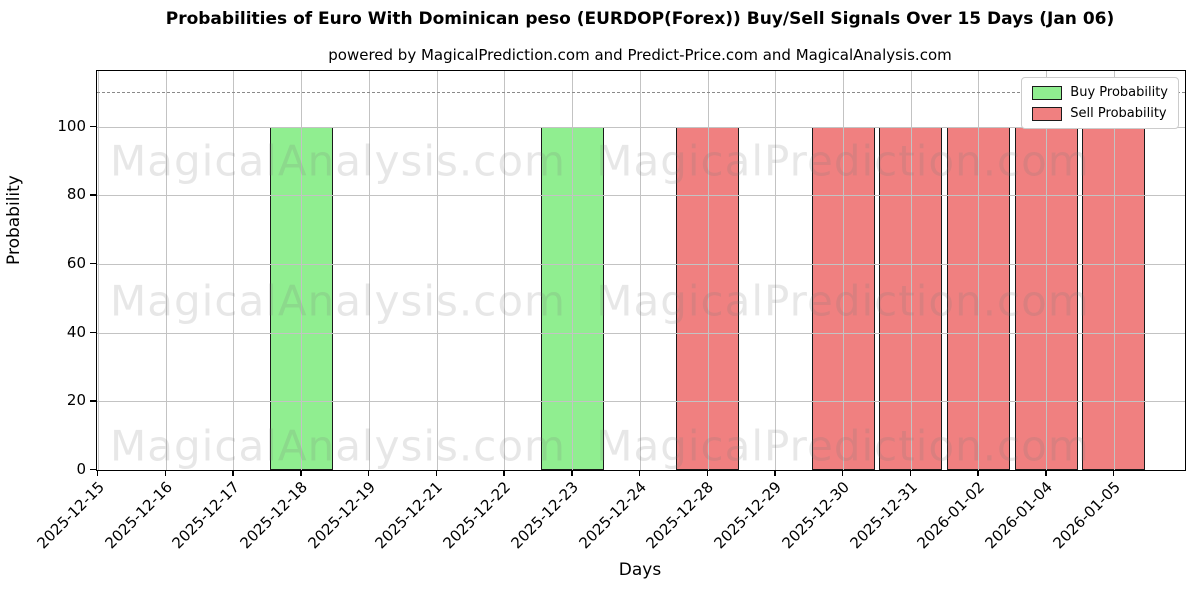  What do you see at coordinates (1047, 92) in the screenshot?
I see `buy-probability-swatch` at bounding box center [1047, 92].